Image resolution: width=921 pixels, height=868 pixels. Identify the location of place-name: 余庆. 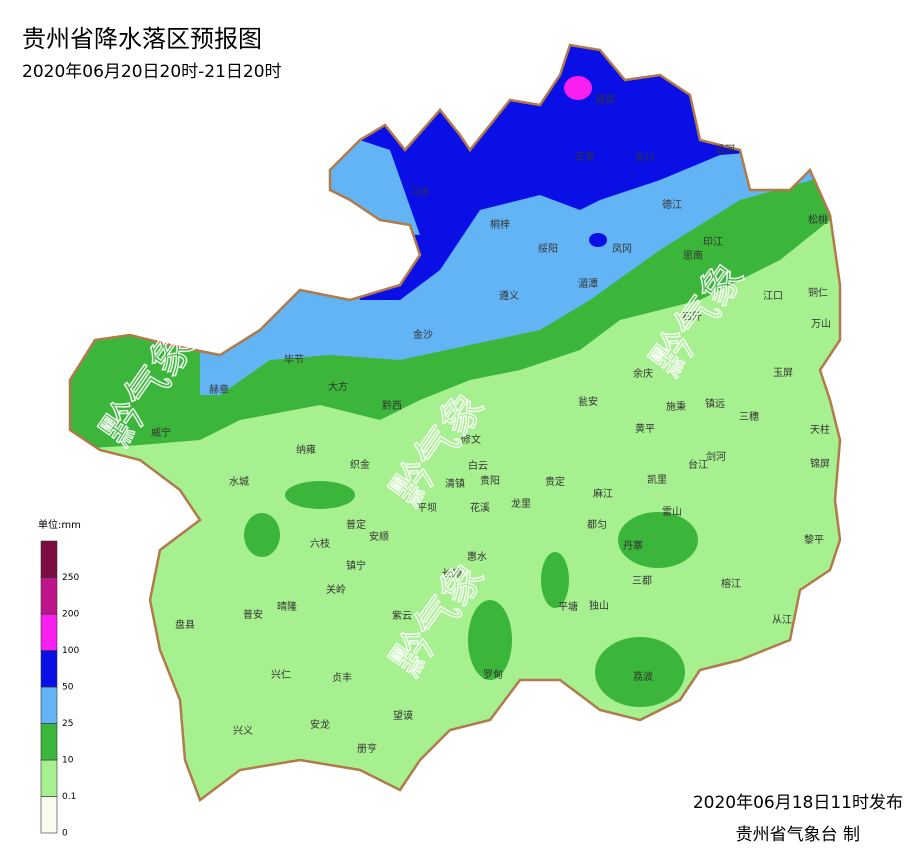
(643, 373).